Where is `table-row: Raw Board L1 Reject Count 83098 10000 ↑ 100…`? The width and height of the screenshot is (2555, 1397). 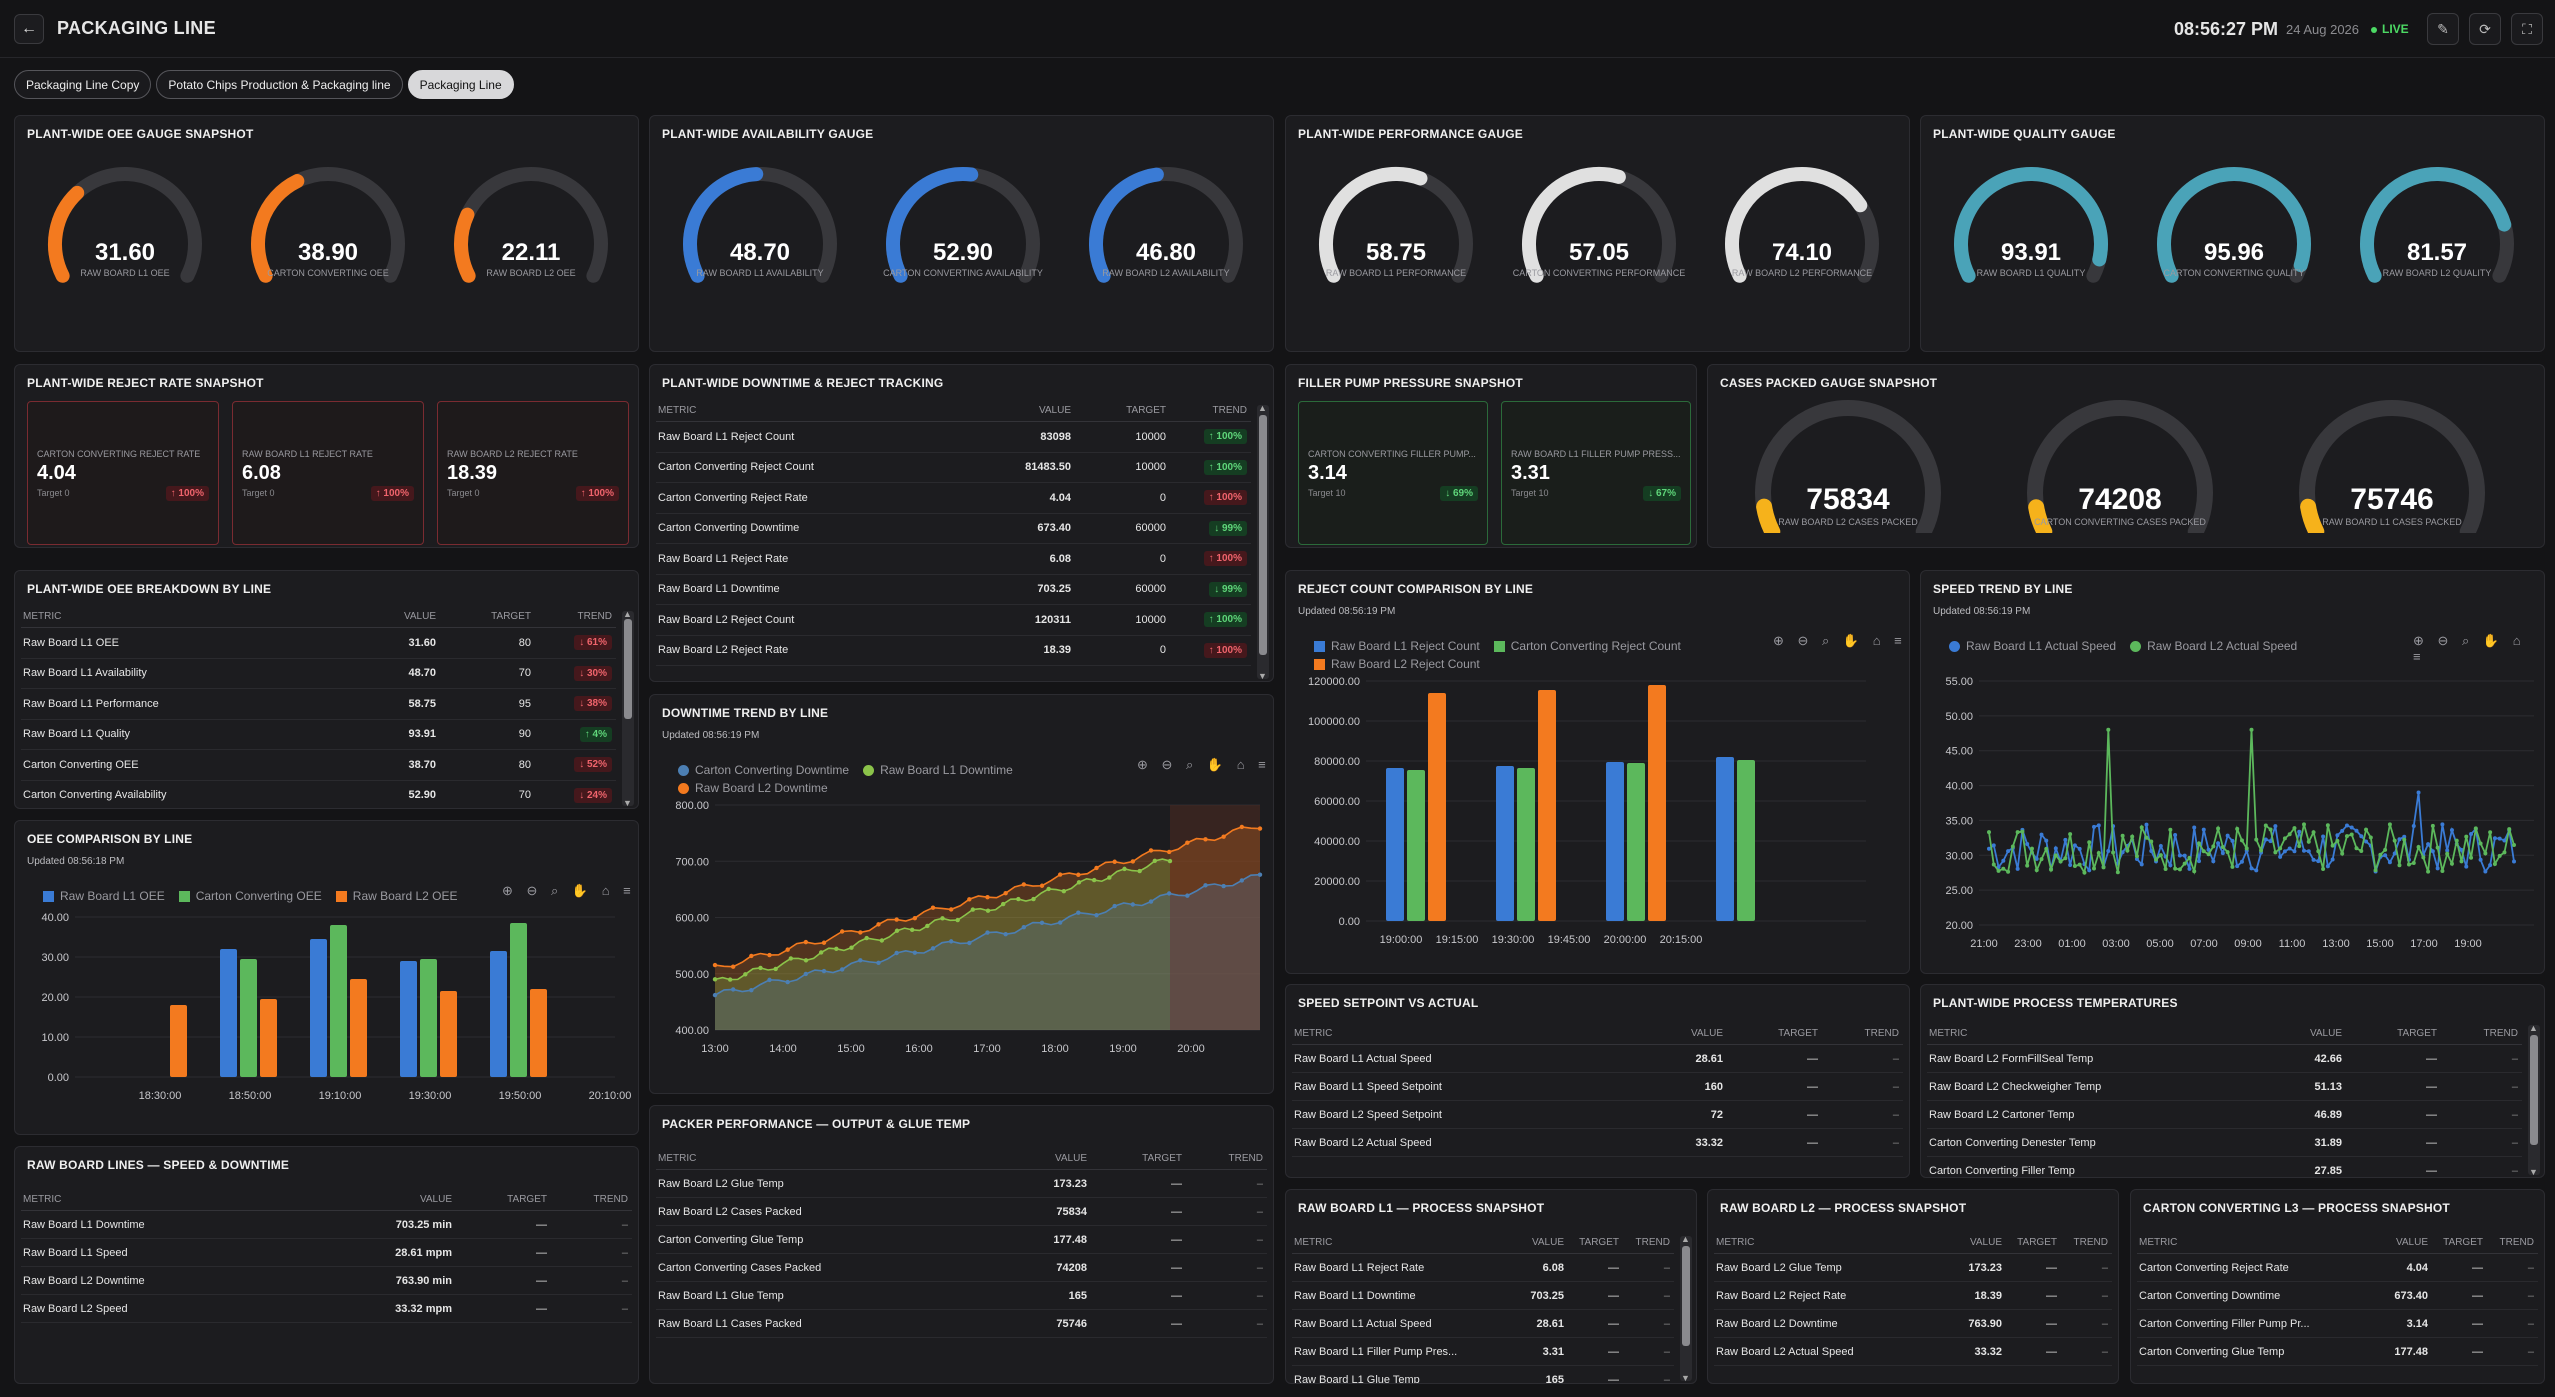
table-row: Raw Board L1 Reject Count 83098 10000 ↑ 100… is located at coordinates (953, 437).